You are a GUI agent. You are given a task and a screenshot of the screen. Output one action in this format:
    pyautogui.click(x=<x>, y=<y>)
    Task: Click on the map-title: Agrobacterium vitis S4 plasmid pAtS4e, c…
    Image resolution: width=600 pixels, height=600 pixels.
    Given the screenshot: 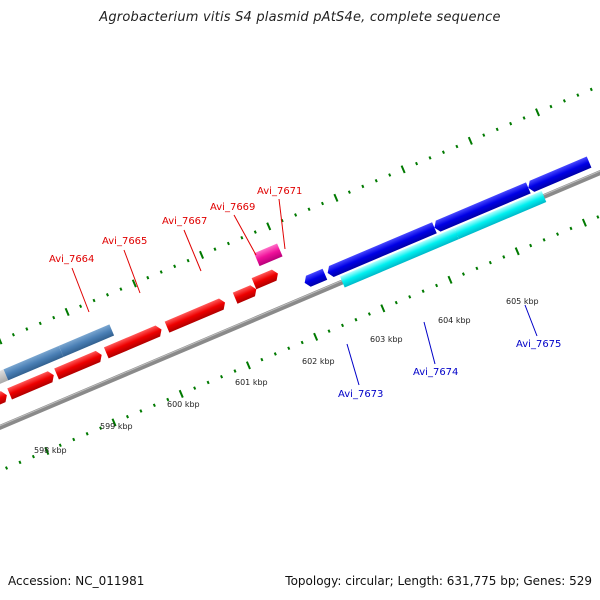 What is the action you would take?
    pyautogui.click(x=300, y=17)
    